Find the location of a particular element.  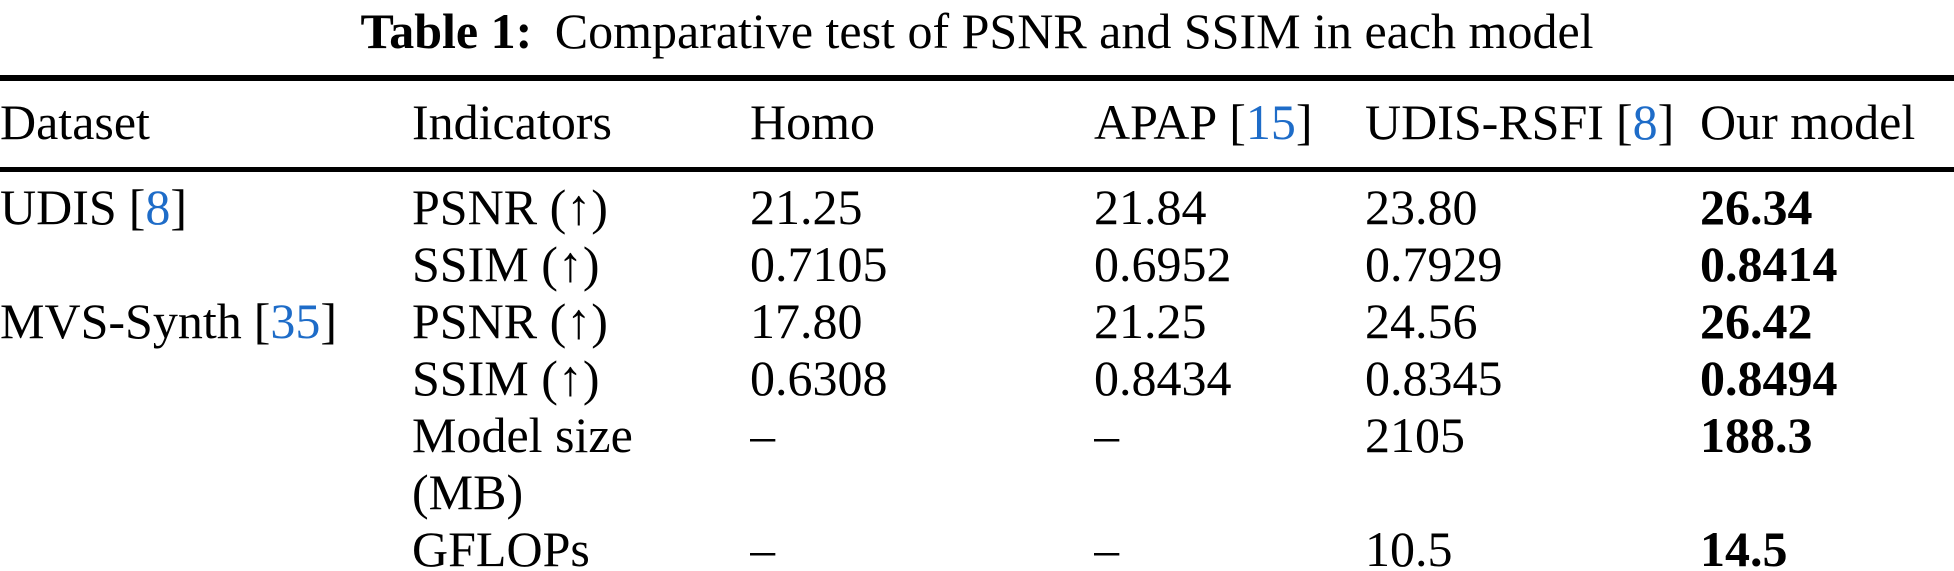

citation-bracket: [35] is located at coordinates (295, 321).